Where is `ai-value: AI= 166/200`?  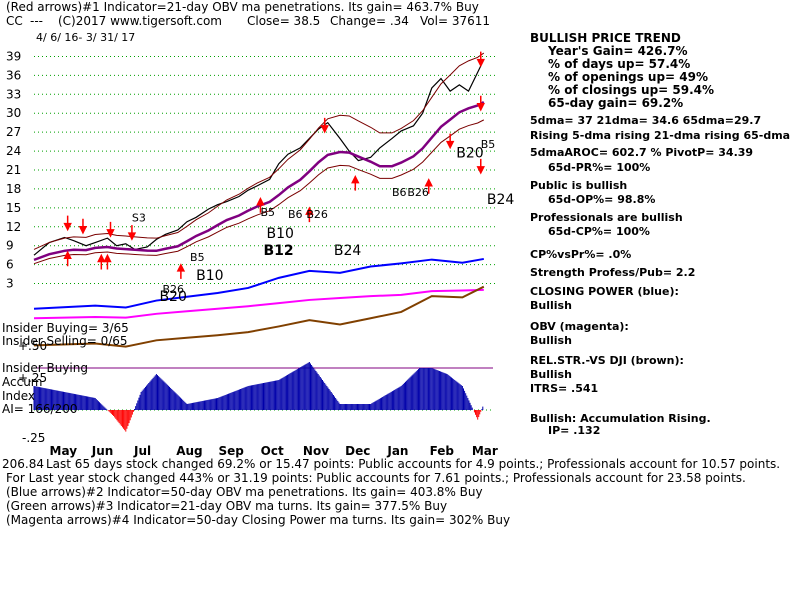
ai-value: AI= 166/200 is located at coordinates (40, 409).